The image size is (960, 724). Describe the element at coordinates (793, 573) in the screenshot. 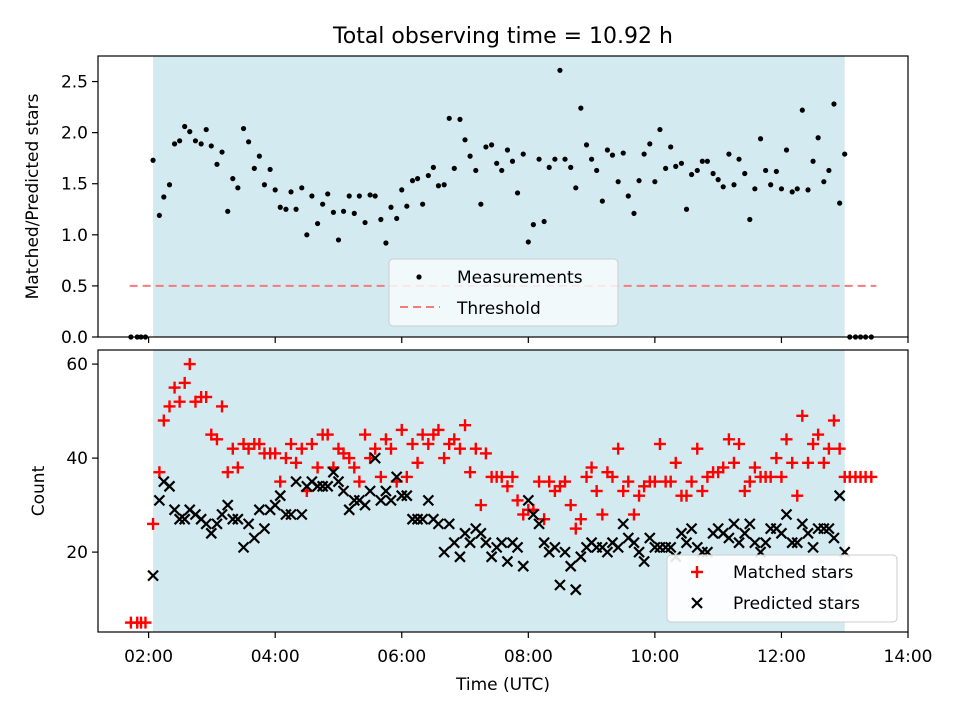

I see `legend-label-matched: Matched stars` at that location.